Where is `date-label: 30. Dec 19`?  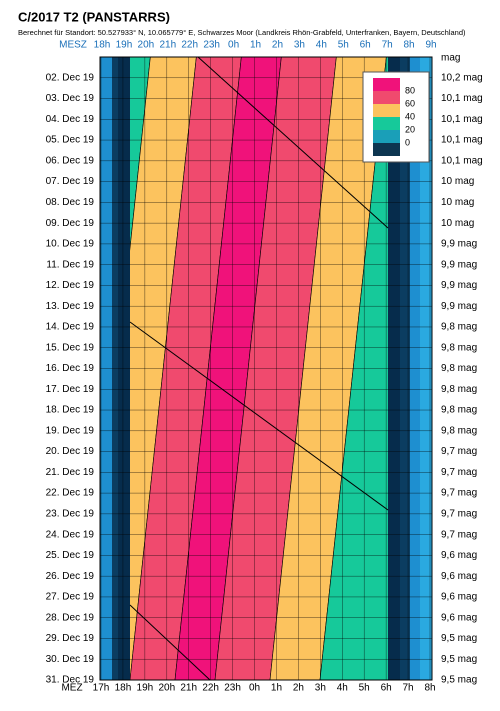
date-label: 30. Dec 19 is located at coordinates (70, 659).